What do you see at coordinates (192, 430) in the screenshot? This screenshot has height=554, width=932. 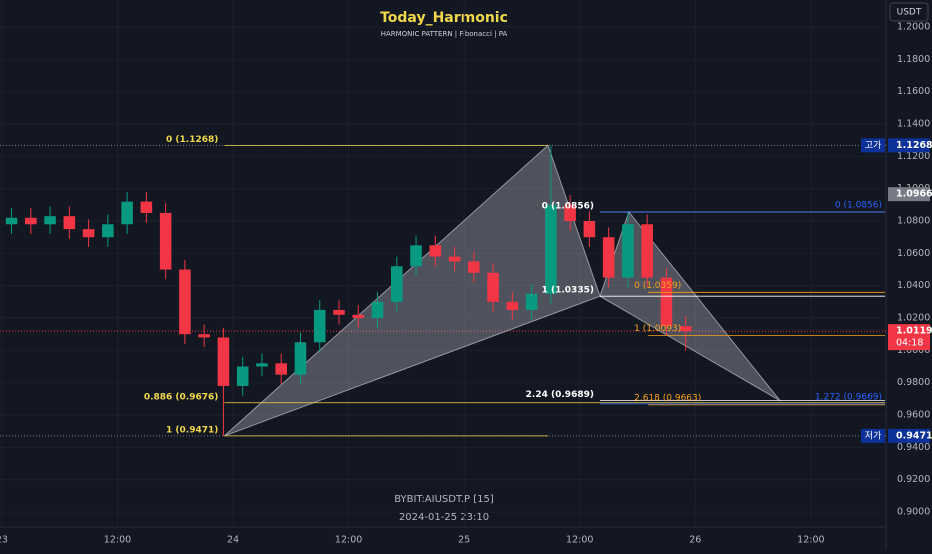 I see `fib-label: 1 (0.9471)` at bounding box center [192, 430].